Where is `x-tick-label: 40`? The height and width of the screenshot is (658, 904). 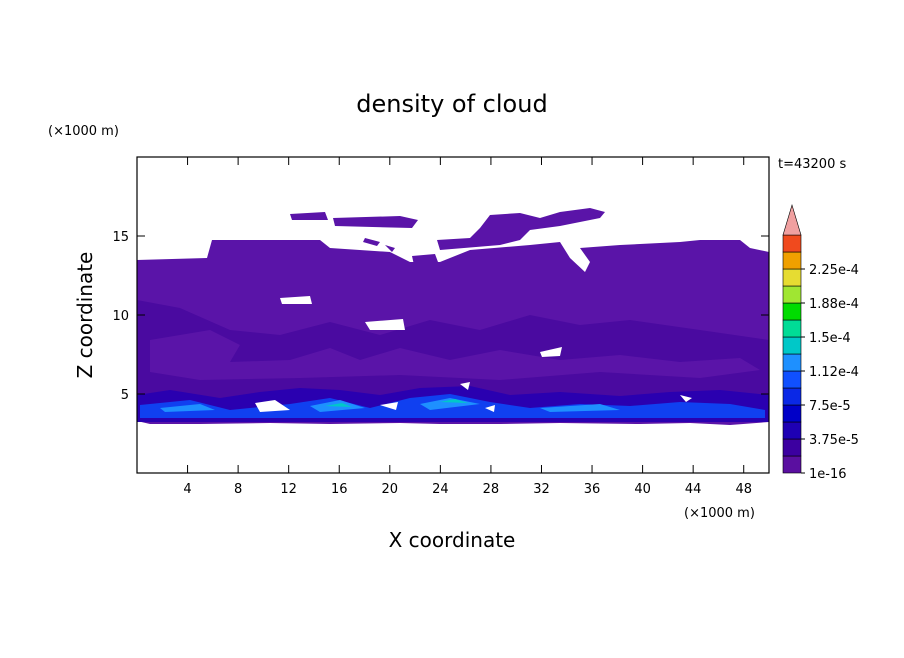
x-tick-label: 40 is located at coordinates (642, 489).